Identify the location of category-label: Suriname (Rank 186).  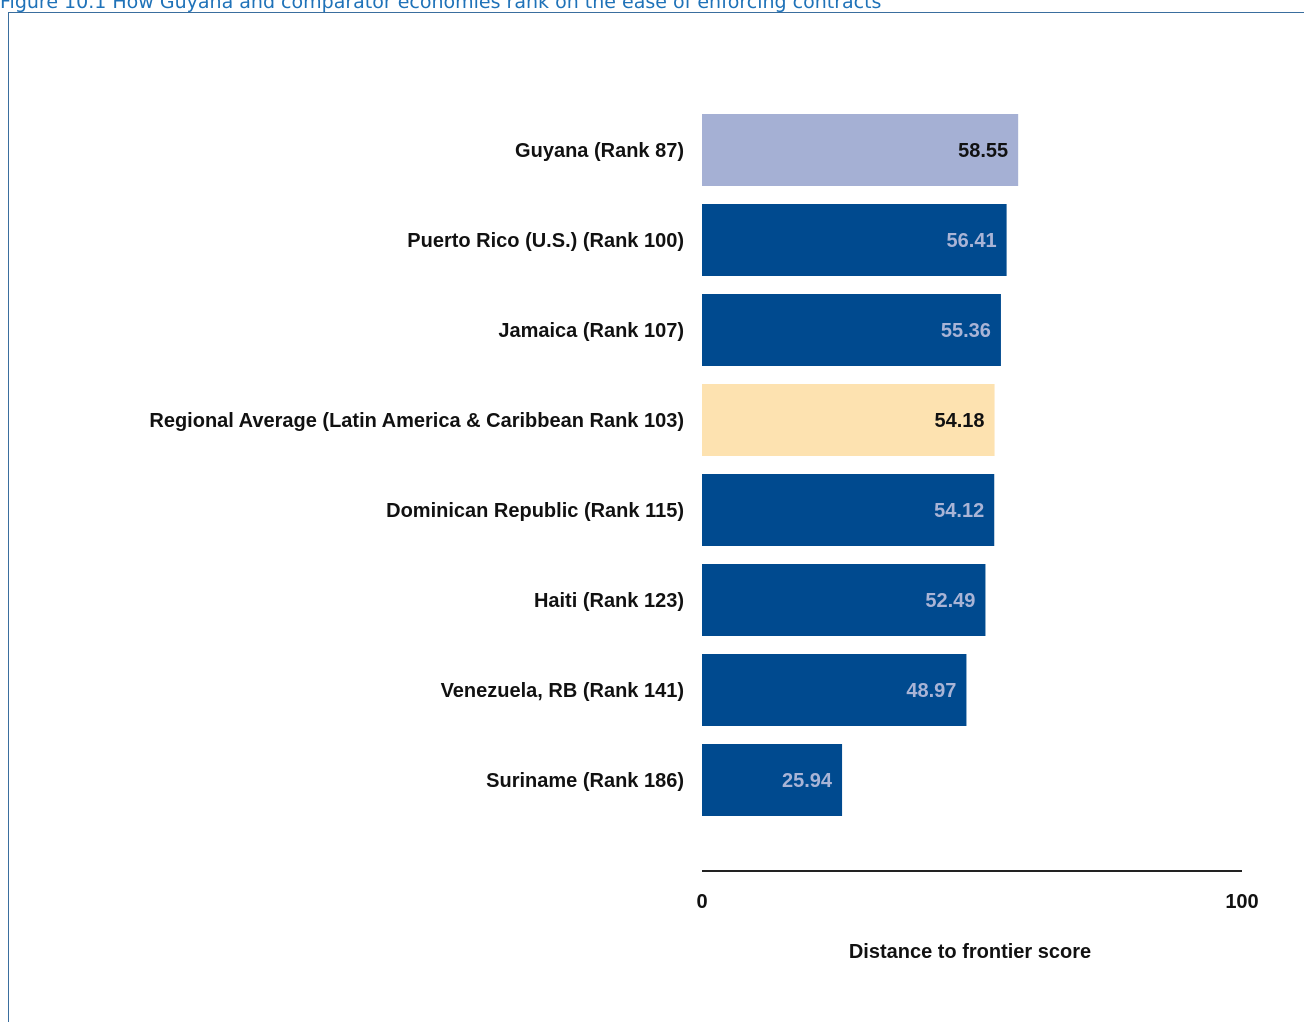
(585, 781).